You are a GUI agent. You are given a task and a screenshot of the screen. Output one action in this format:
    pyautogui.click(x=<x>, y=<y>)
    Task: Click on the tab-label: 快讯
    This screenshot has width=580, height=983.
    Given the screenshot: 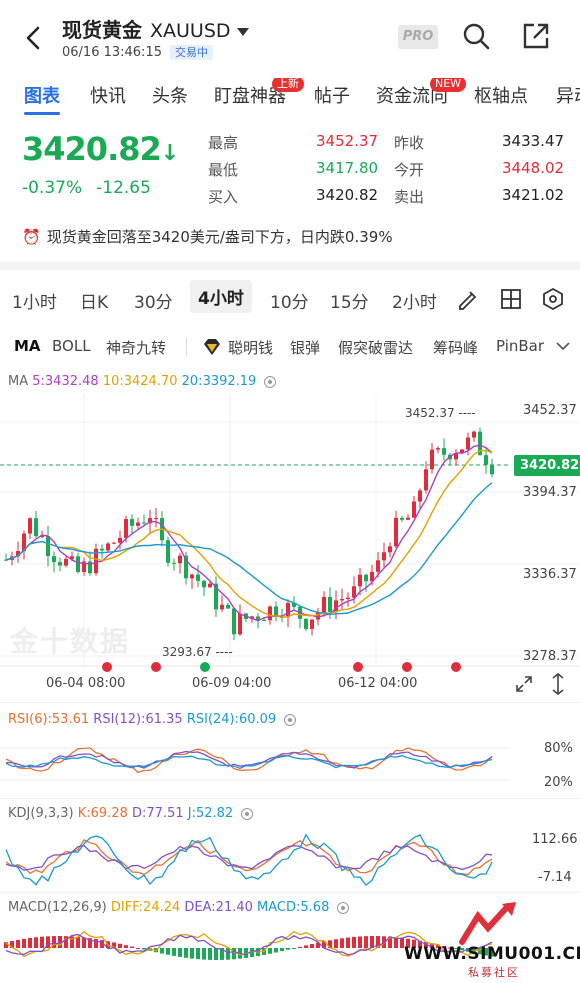 What is the action you would take?
    pyautogui.click(x=108, y=96)
    